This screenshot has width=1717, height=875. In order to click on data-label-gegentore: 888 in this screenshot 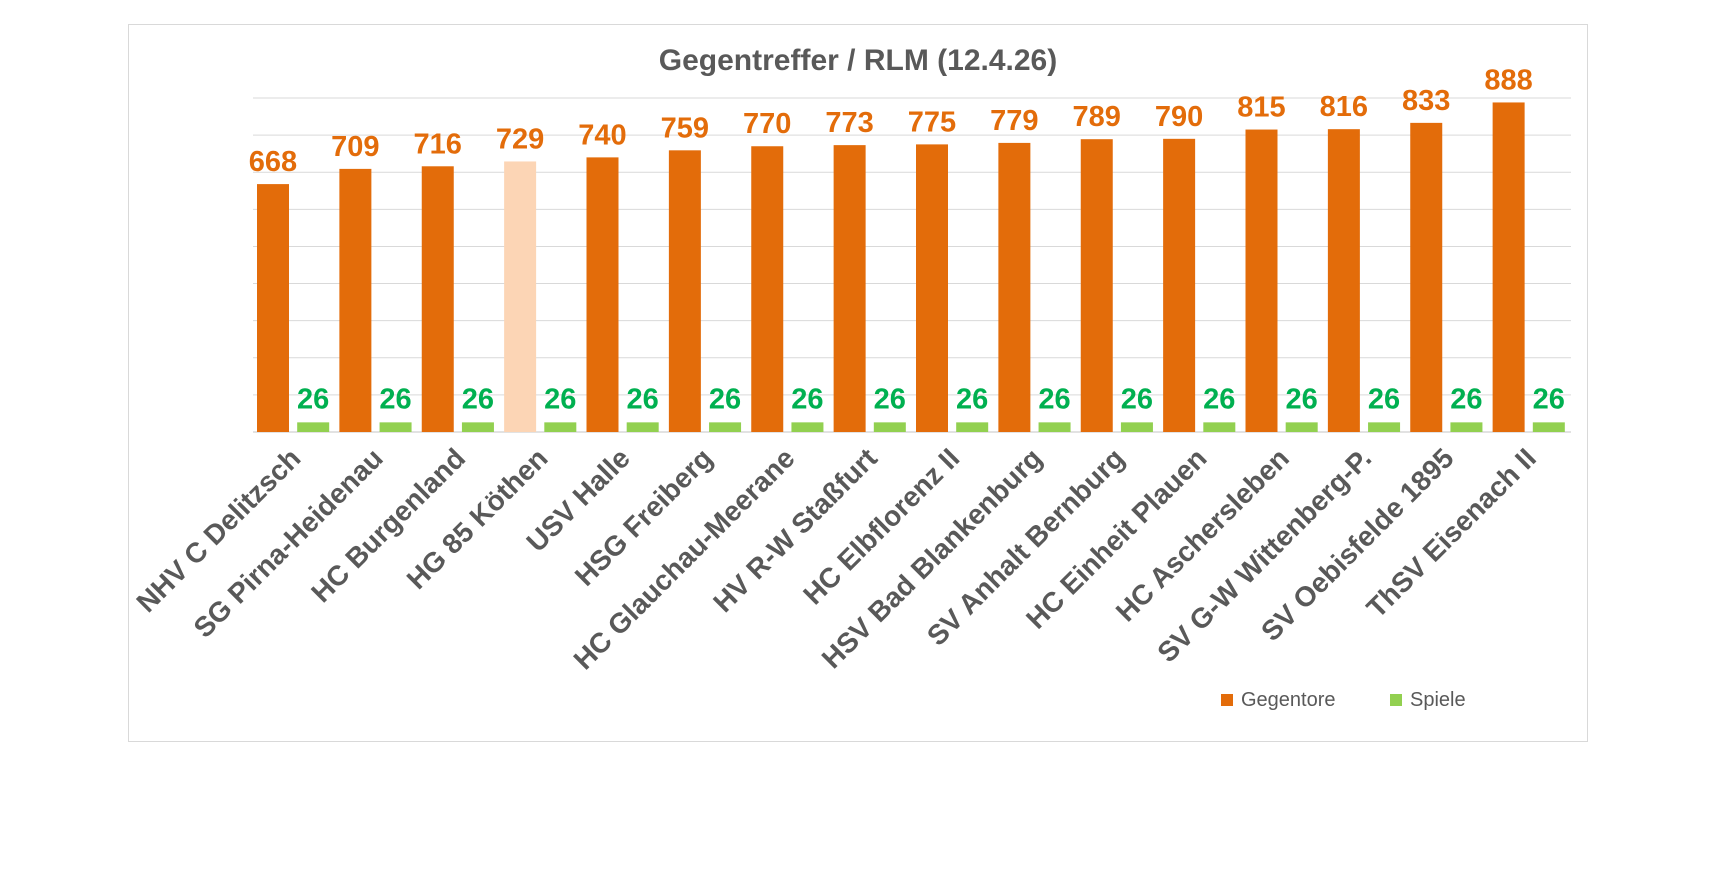, I will do `click(1508, 80)`.